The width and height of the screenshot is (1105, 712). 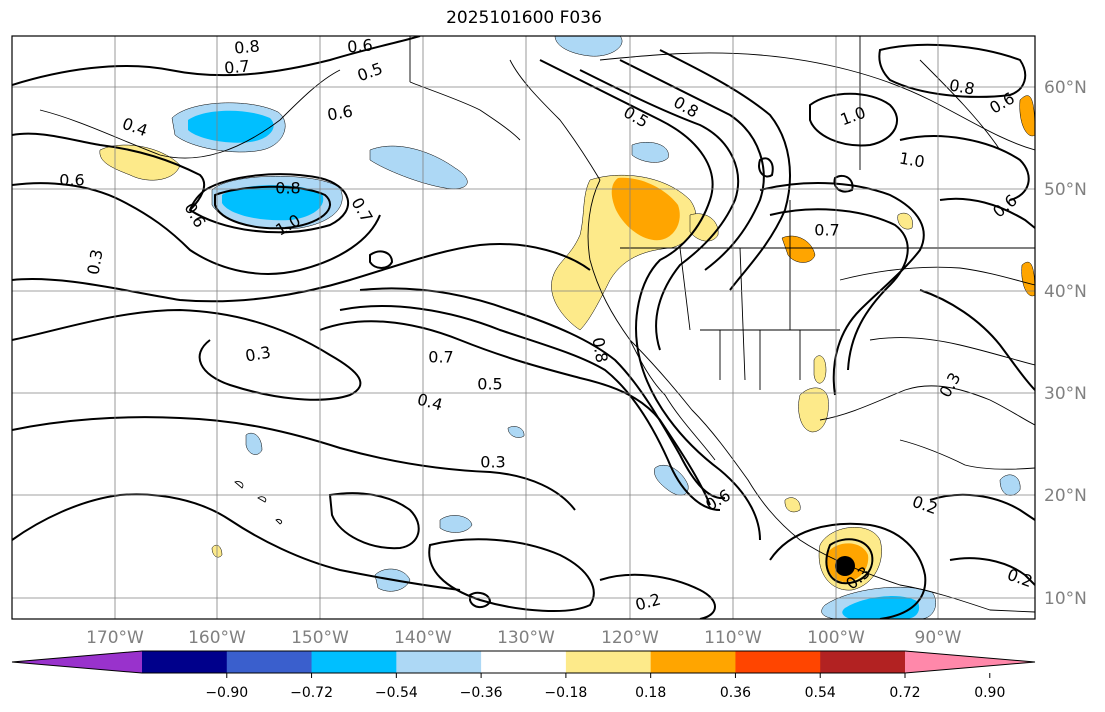 What do you see at coordinates (1065, 496) in the screenshot?
I see `latitude-label: 20°N` at bounding box center [1065, 496].